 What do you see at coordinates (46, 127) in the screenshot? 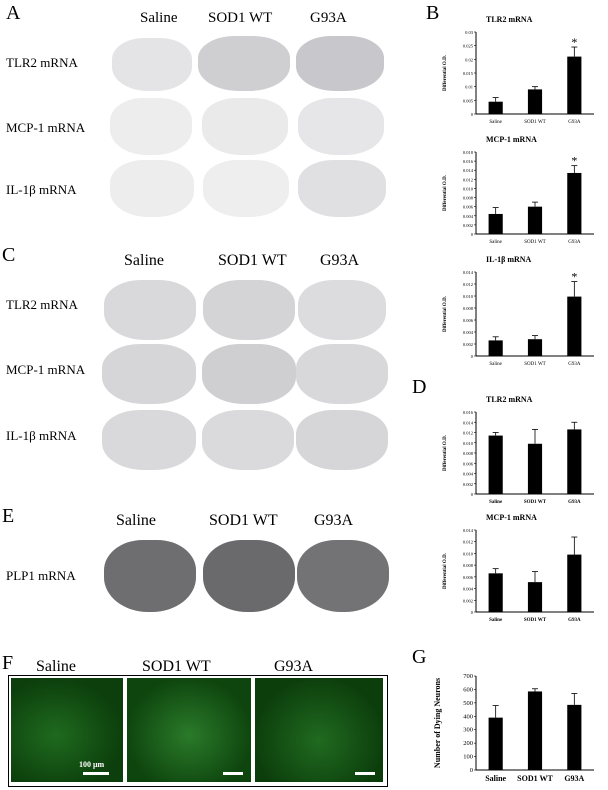
I see `panel-a-row-mcp1: MCP-1 mRNA` at bounding box center [46, 127].